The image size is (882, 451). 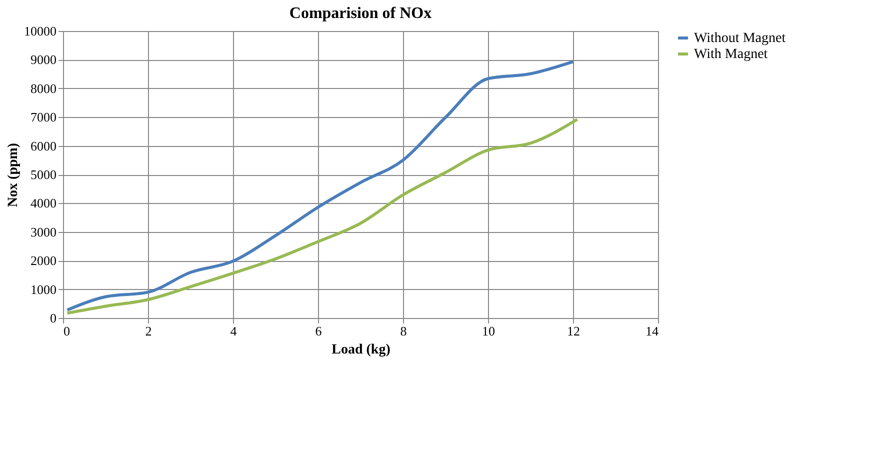 What do you see at coordinates (740, 38) in the screenshot?
I see `legend-label: Without Magnet` at bounding box center [740, 38].